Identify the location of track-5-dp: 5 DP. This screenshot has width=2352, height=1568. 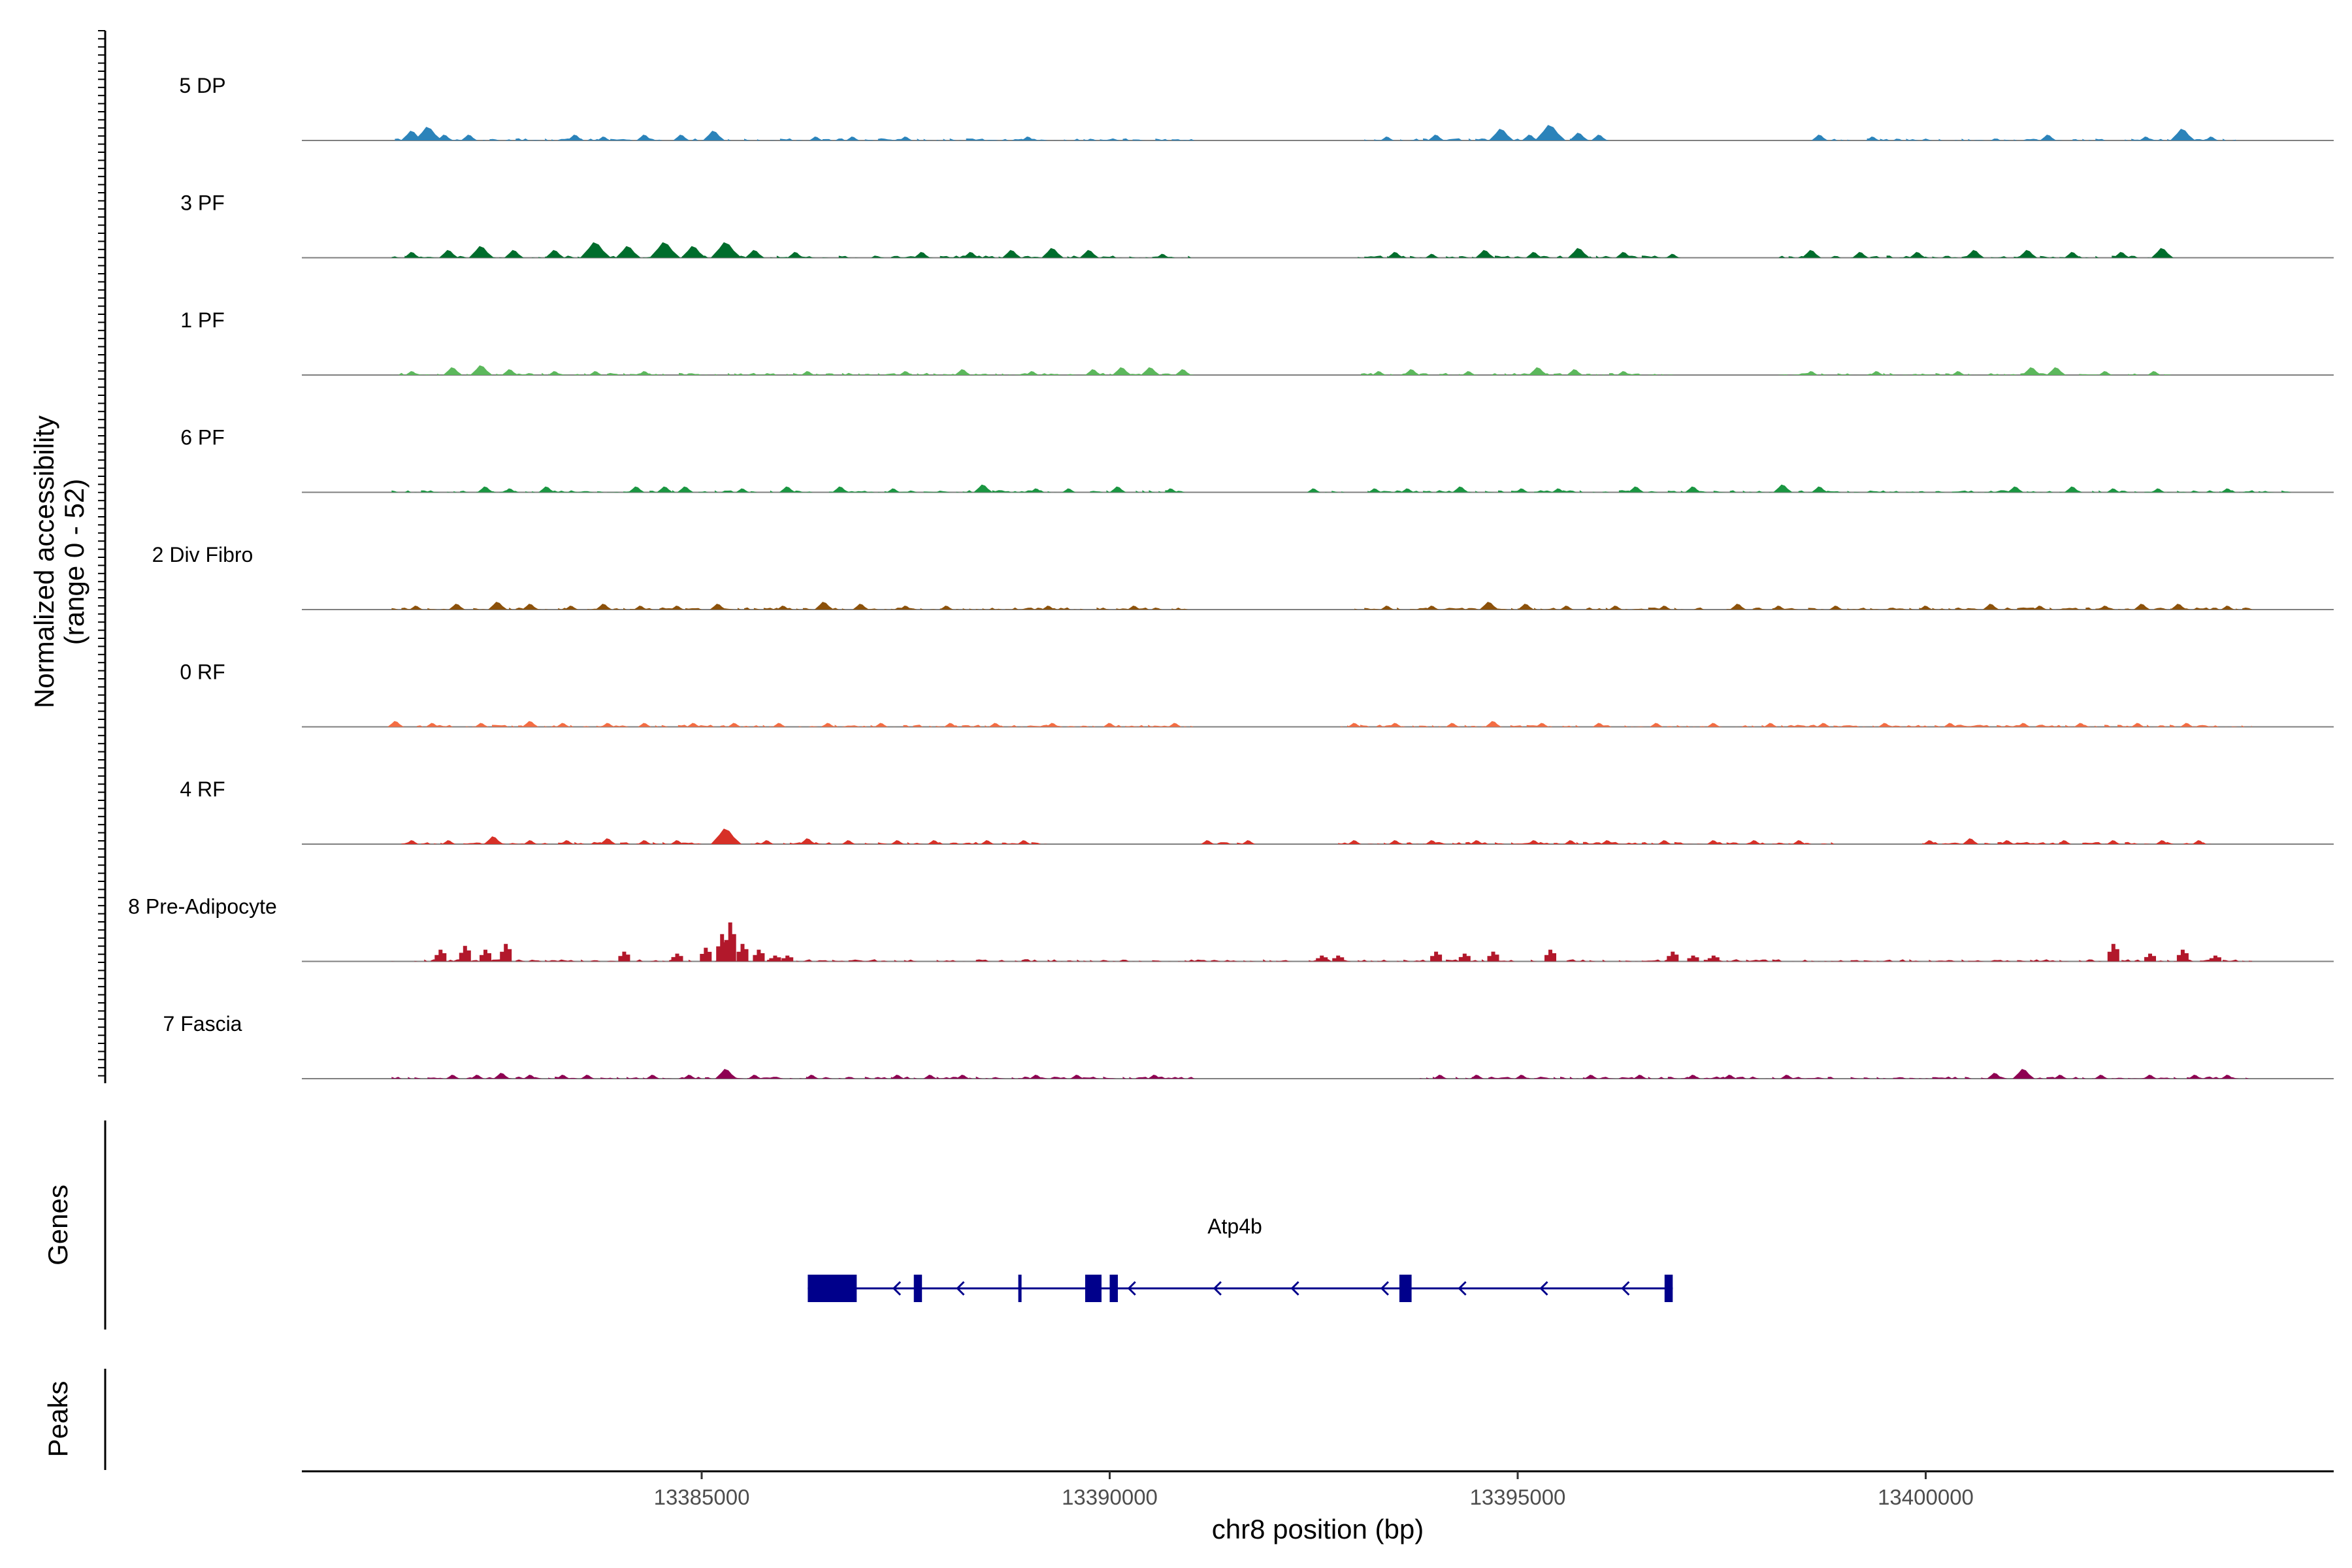
(1256, 107).